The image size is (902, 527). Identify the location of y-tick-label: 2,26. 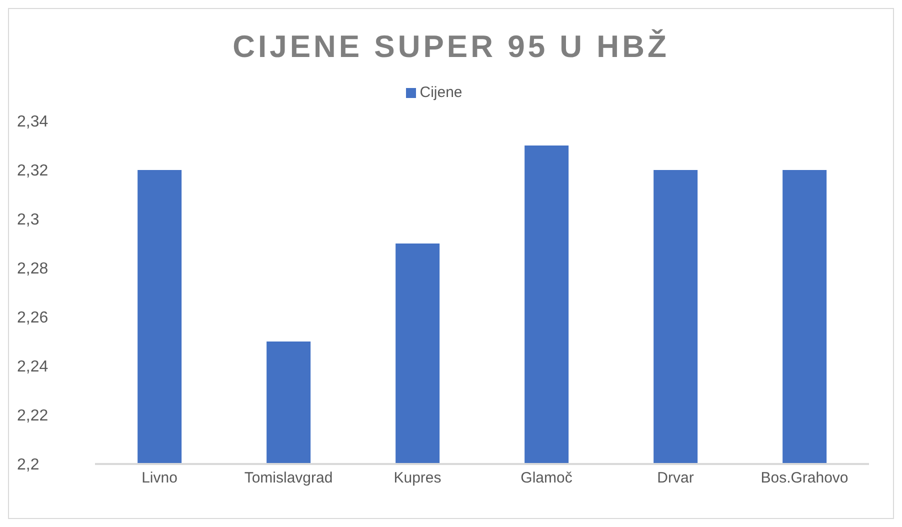
(32, 318).